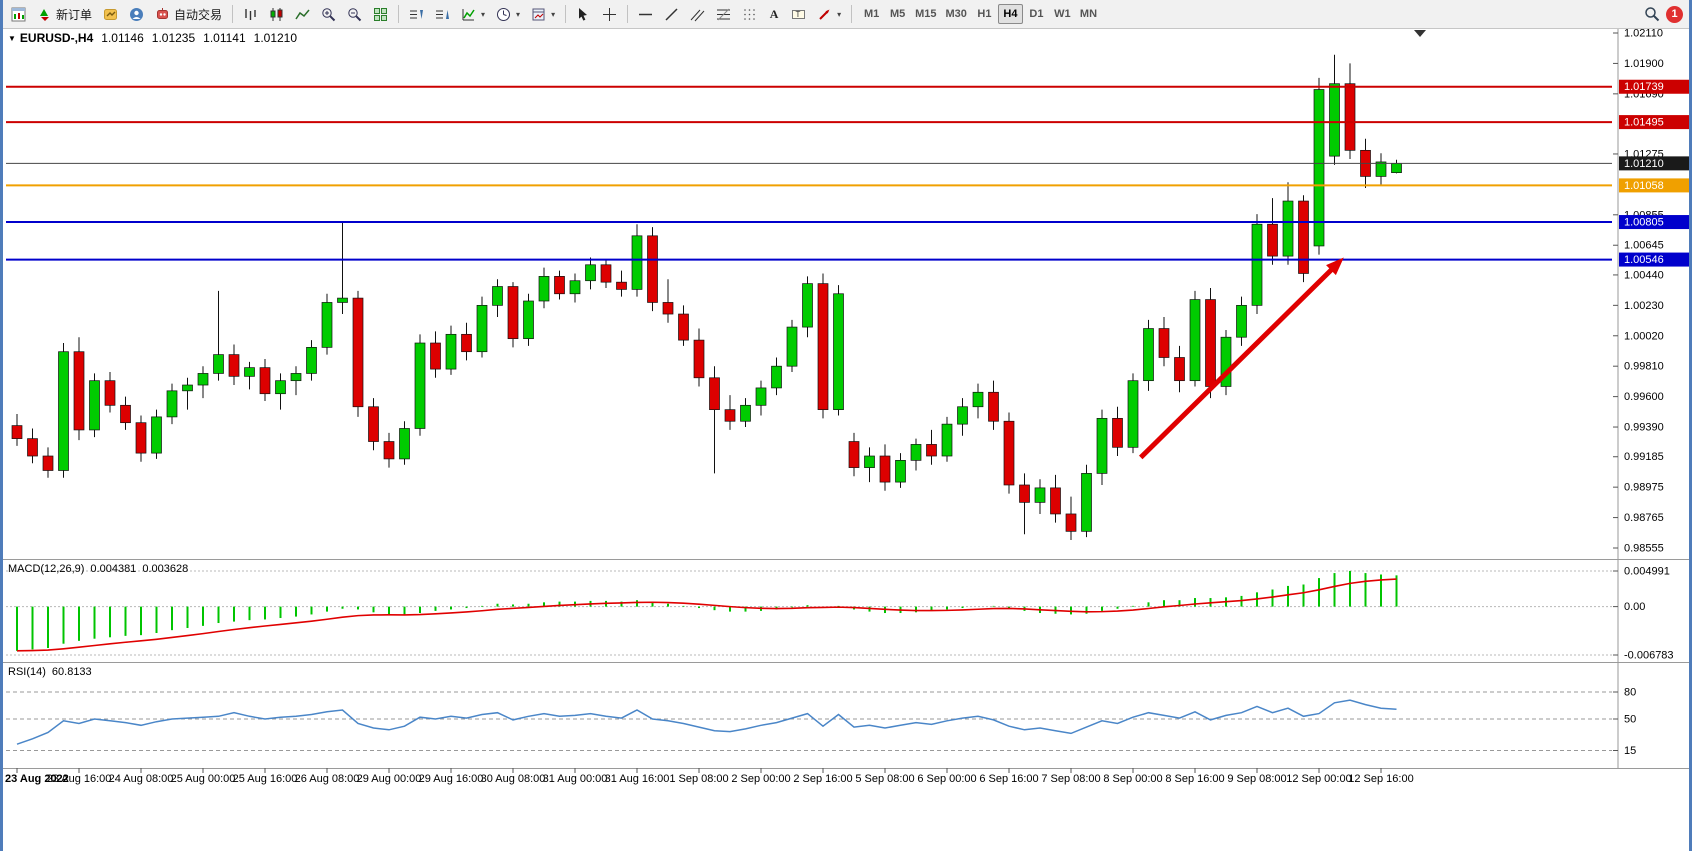 Image resolution: width=1692 pixels, height=851 pixels. Describe the element at coordinates (122, 38) in the screenshot. I see `open-value: 1.01146` at that location.